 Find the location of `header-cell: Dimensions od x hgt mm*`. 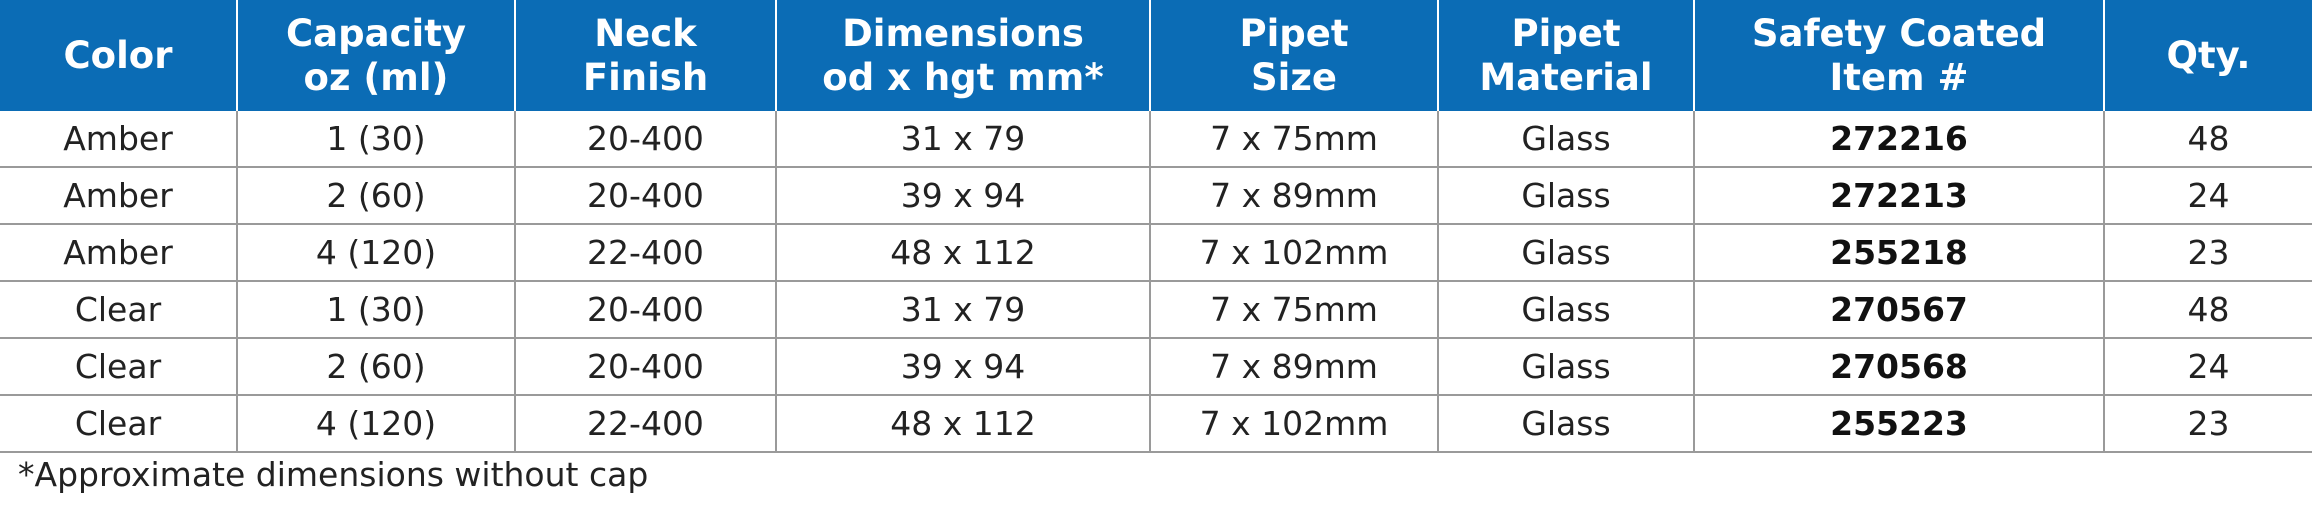

header-cell: Dimensions od x hgt mm* is located at coordinates (962, 55).